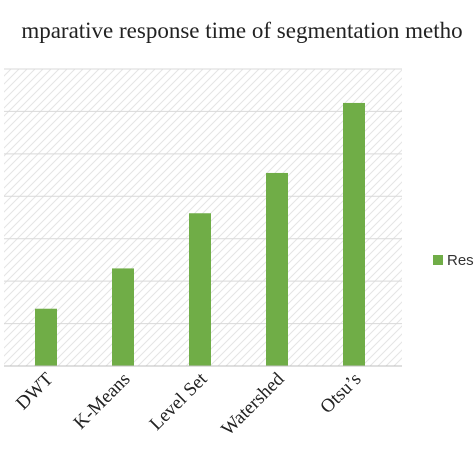 Image resolution: width=474 pixels, height=474 pixels. Describe the element at coordinates (354, 234) in the screenshot. I see `bar-otsu-s` at that location.